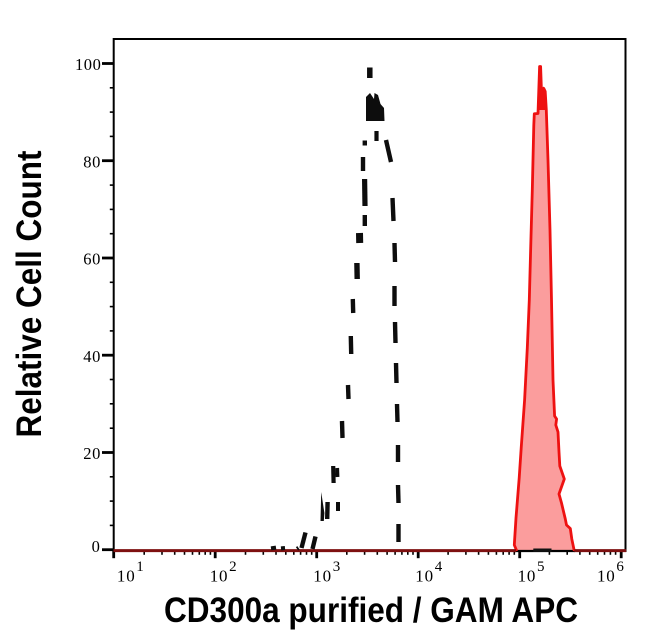 Image resolution: width=646 pixels, height=641 pixels. Describe the element at coordinates (88, 64) in the screenshot. I see `svg-text: 100` at that location.